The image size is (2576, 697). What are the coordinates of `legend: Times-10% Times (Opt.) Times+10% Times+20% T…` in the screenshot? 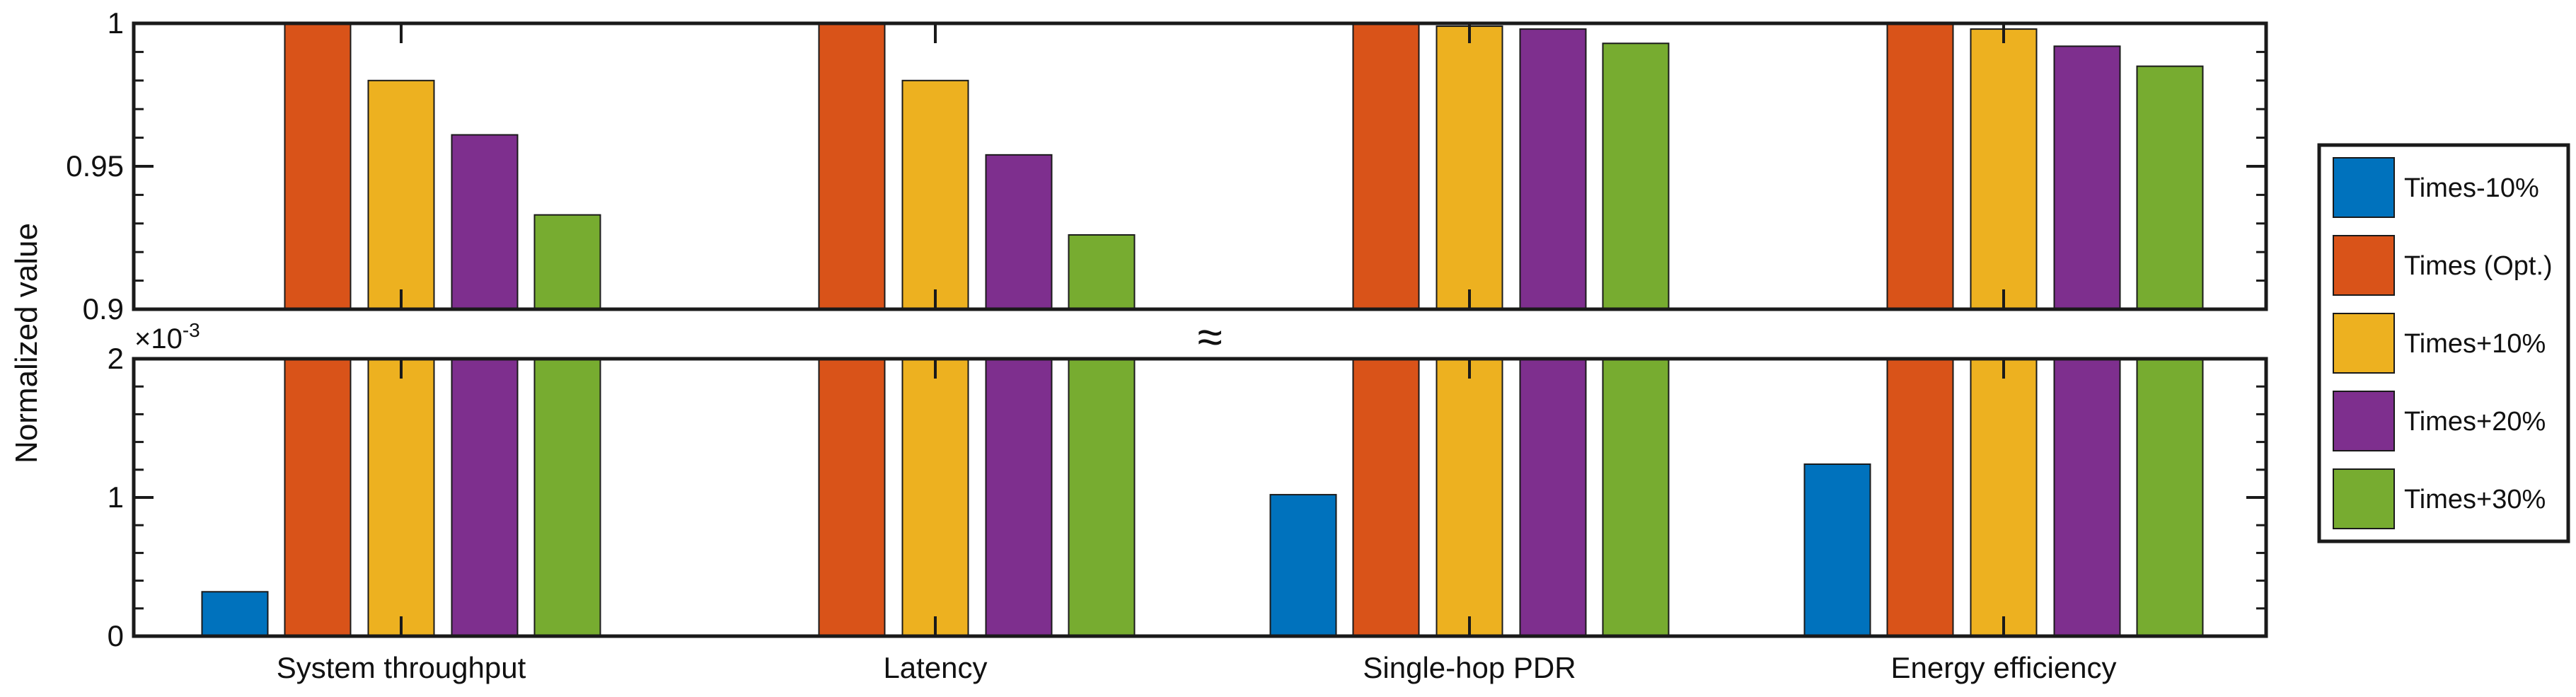 It's located at (2443, 343).